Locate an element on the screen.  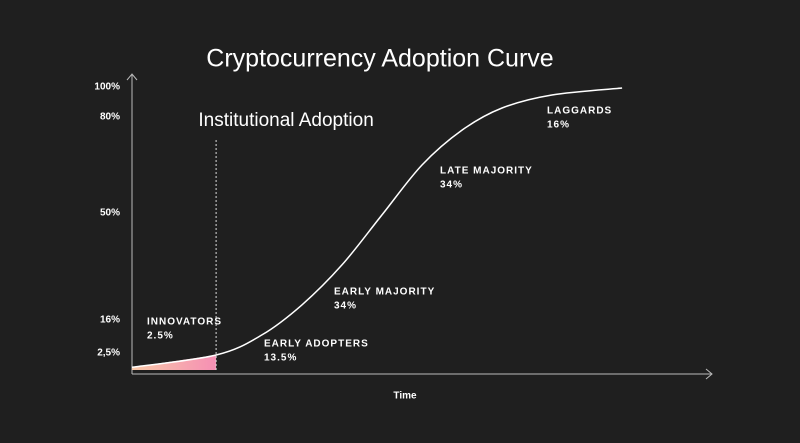
y-tick-label: 50% is located at coordinates (110, 213).